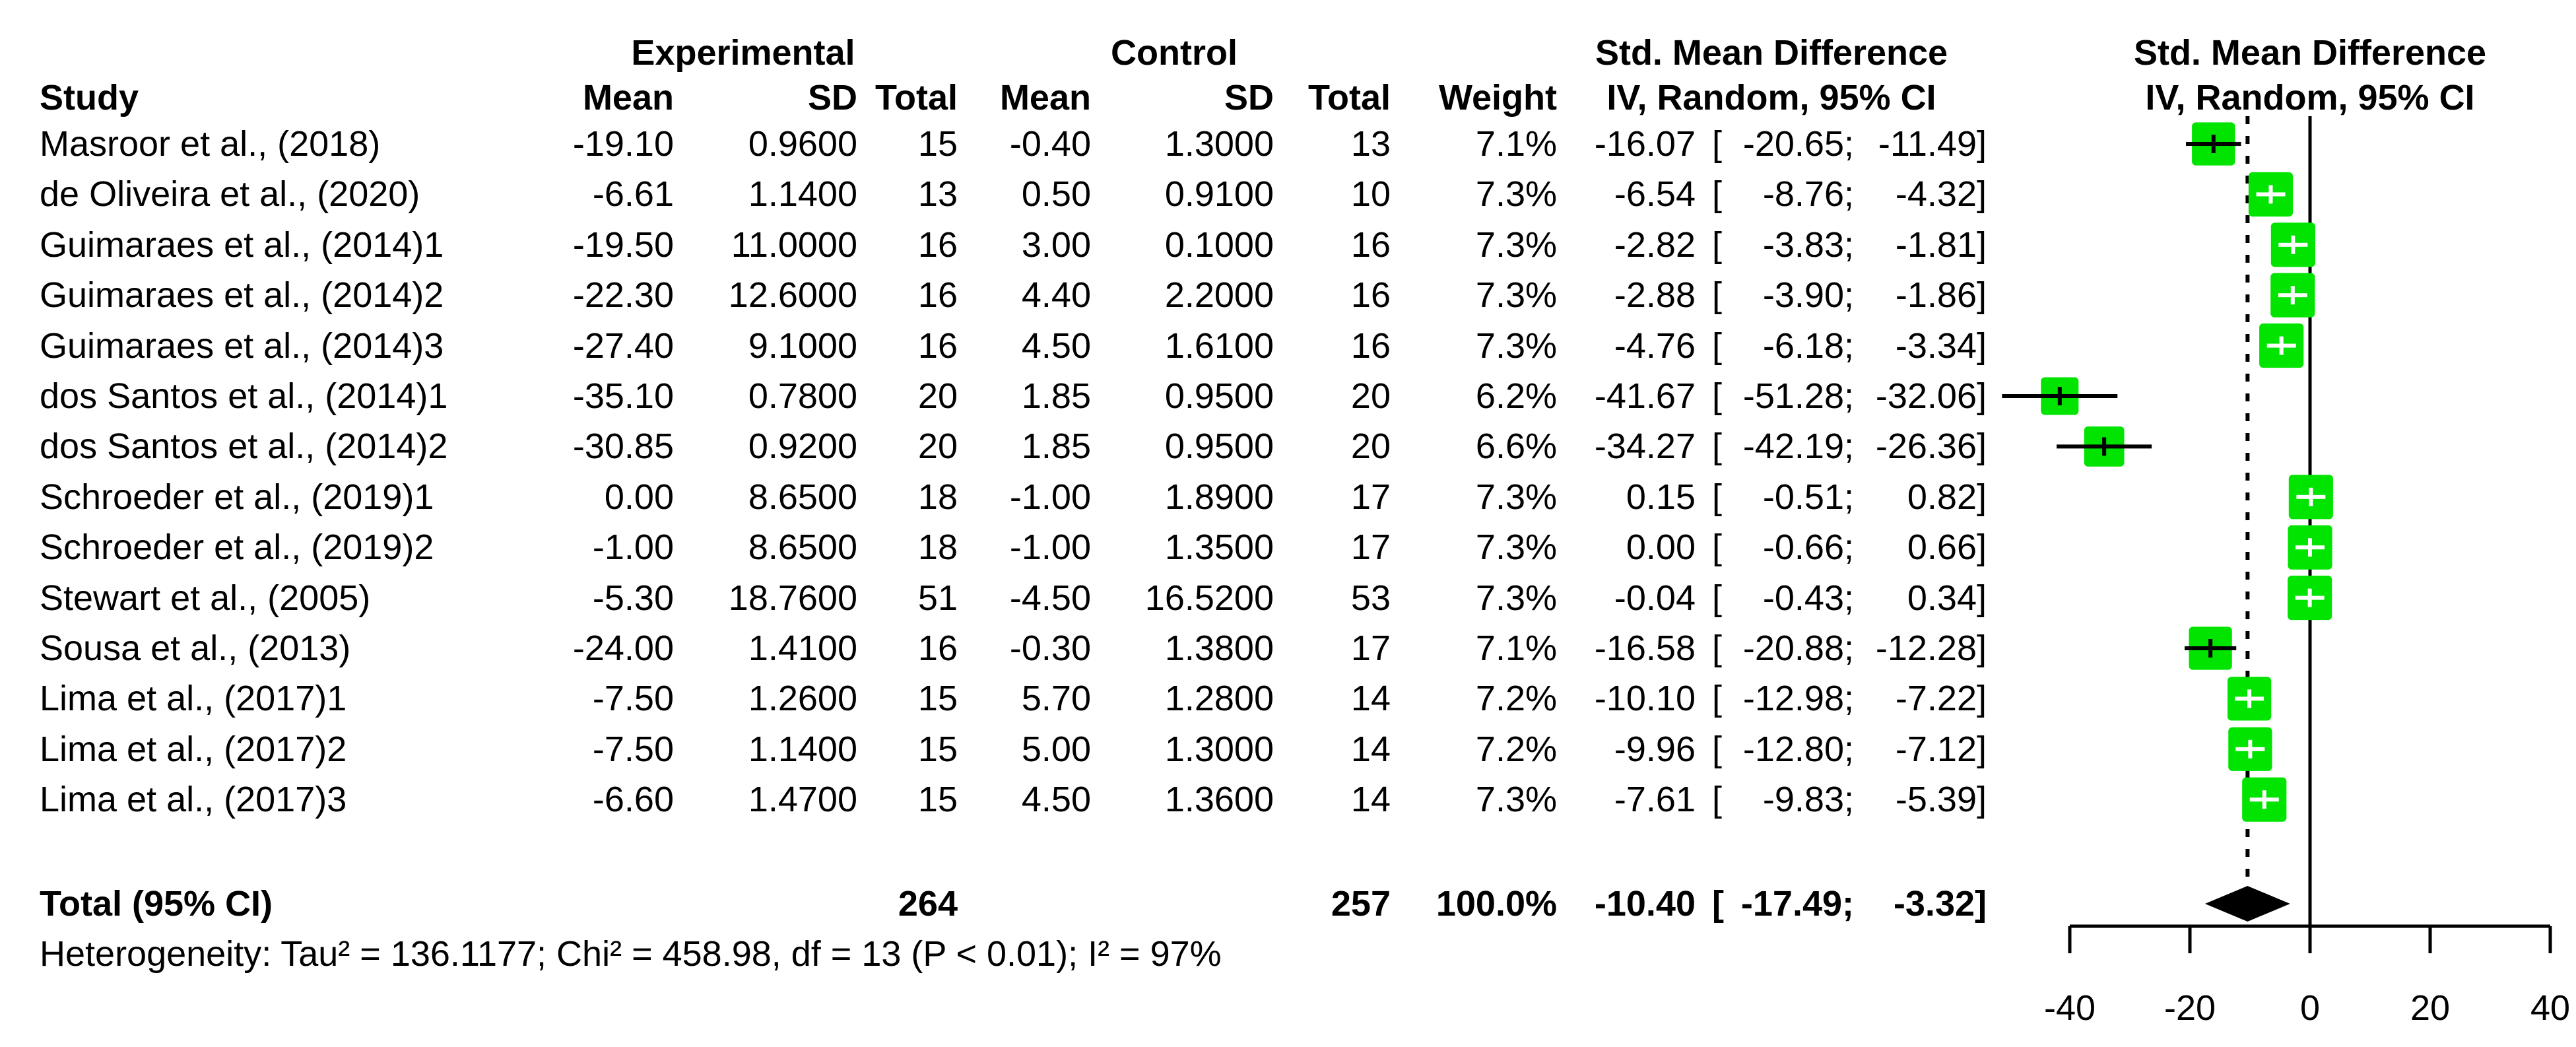 The image size is (2576, 1047). I want to click on ctrl-sd-cell: 1.3000, so click(1219, 144).